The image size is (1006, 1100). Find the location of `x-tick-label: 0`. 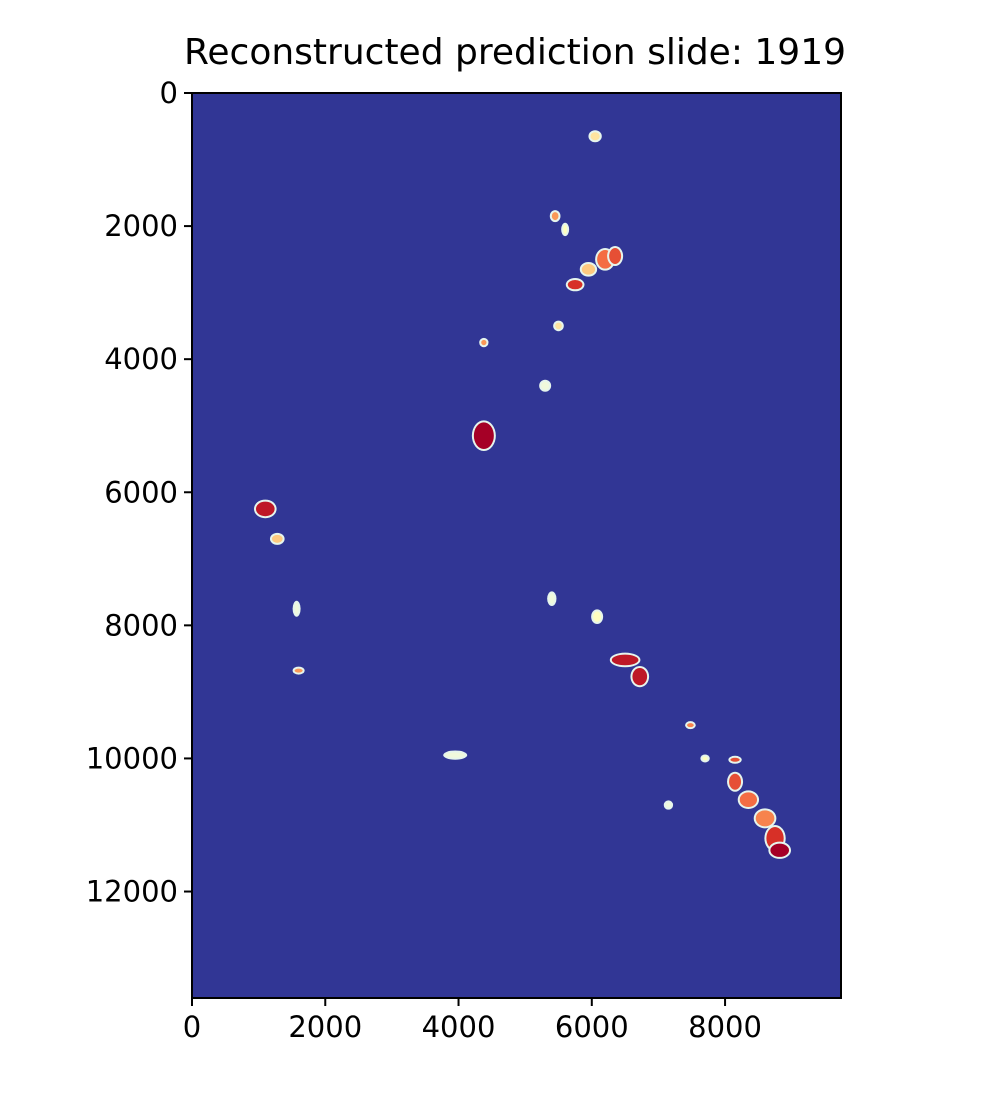

x-tick-label: 0 is located at coordinates (192, 1027).